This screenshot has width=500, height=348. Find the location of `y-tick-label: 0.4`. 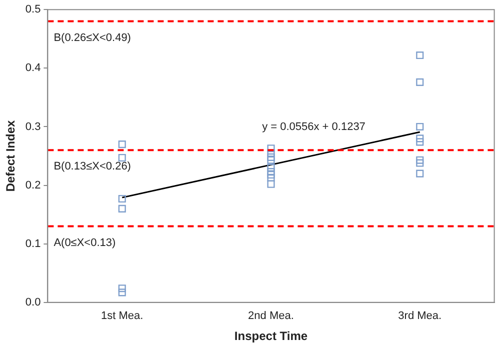

y-tick-label: 0.4 is located at coordinates (33, 68).